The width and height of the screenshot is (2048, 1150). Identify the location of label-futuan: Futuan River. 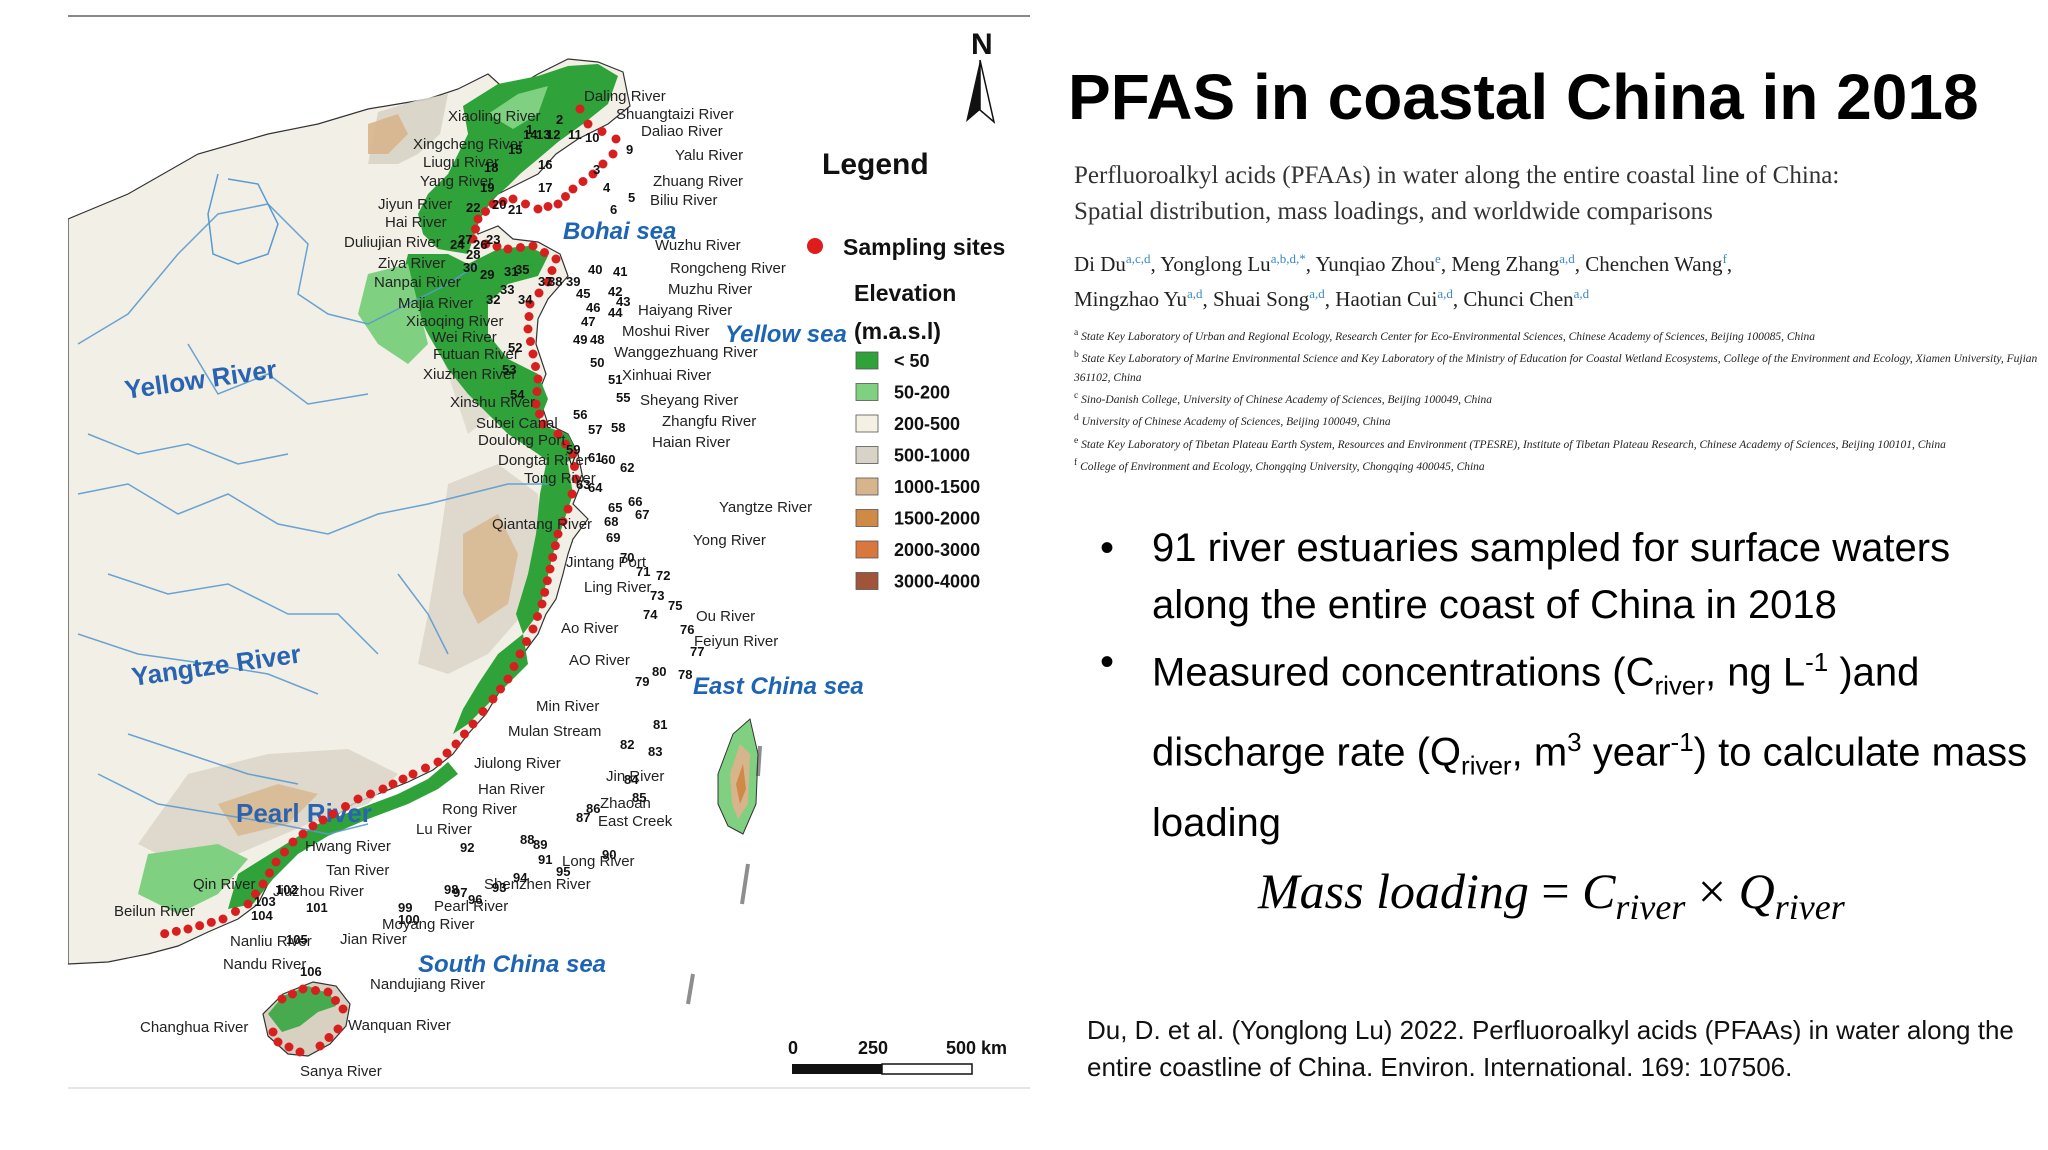
(476, 354).